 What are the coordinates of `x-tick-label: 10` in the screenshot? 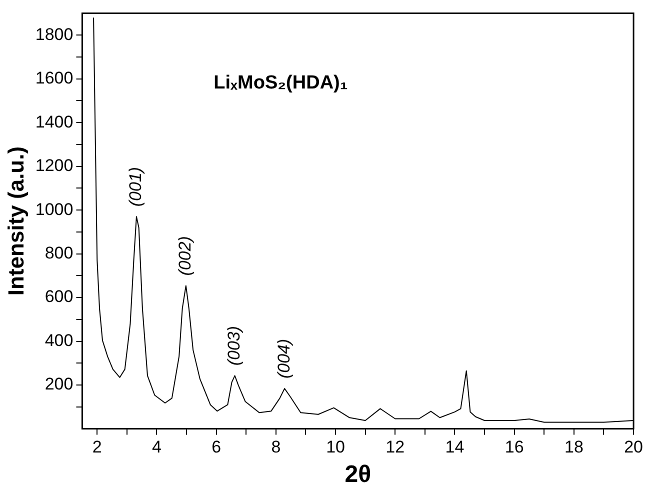 It's located at (335, 447).